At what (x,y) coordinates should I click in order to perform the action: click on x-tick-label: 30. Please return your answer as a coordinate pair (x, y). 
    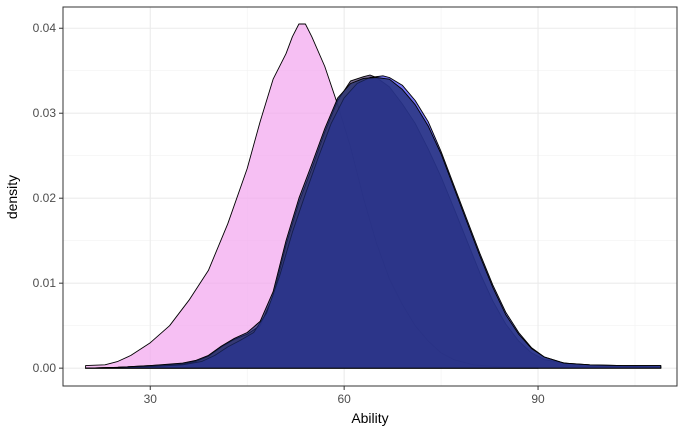
    Looking at the image, I should click on (151, 399).